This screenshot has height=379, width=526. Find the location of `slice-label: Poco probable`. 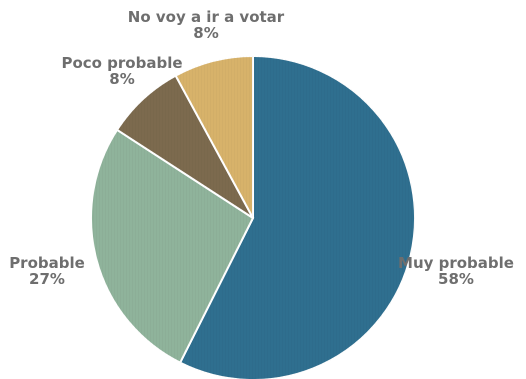

slice-label: Poco probable is located at coordinates (121, 63).